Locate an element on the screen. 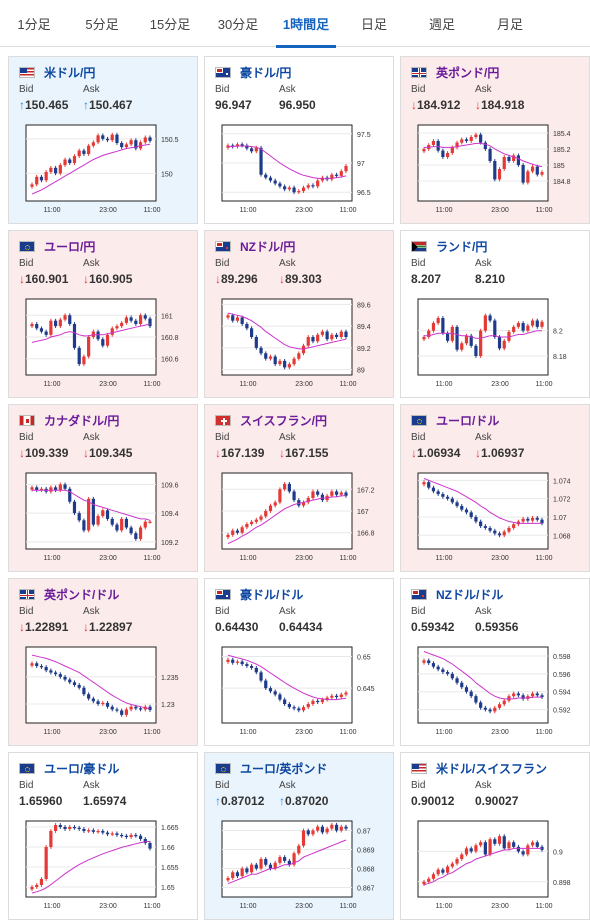 The image size is (590, 920). tab-7: 月足 is located at coordinates (509, 24).